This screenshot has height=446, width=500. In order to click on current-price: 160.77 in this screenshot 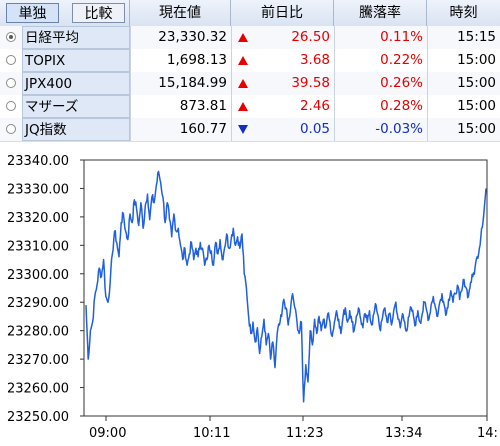, I will do `click(203, 129)`.